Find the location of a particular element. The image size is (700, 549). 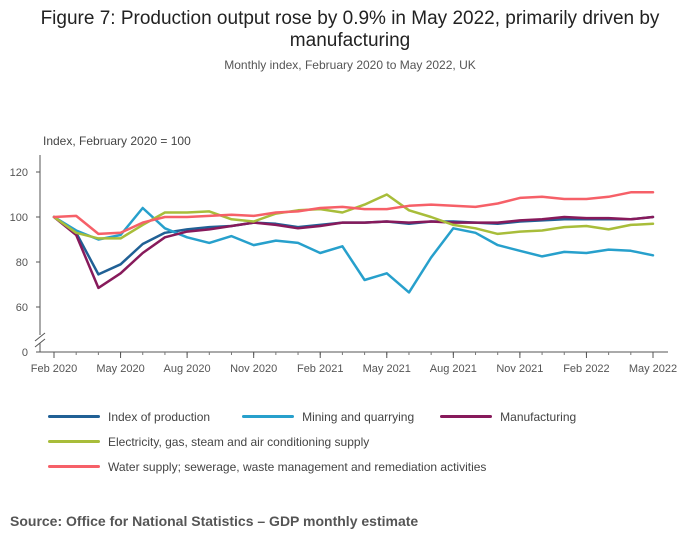

y-tick-label: 120 is located at coordinates (19, 173).